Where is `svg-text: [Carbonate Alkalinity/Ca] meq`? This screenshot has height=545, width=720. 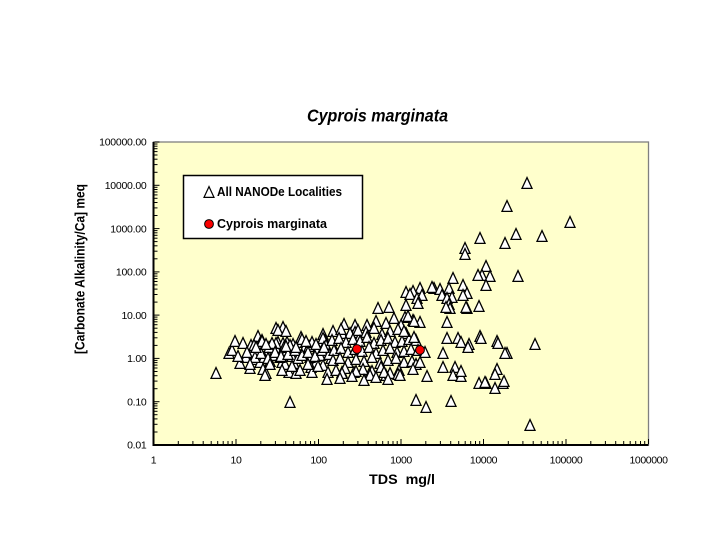 svg-text: [Carbonate Alkalinity/Ca] meq is located at coordinates (80, 269).